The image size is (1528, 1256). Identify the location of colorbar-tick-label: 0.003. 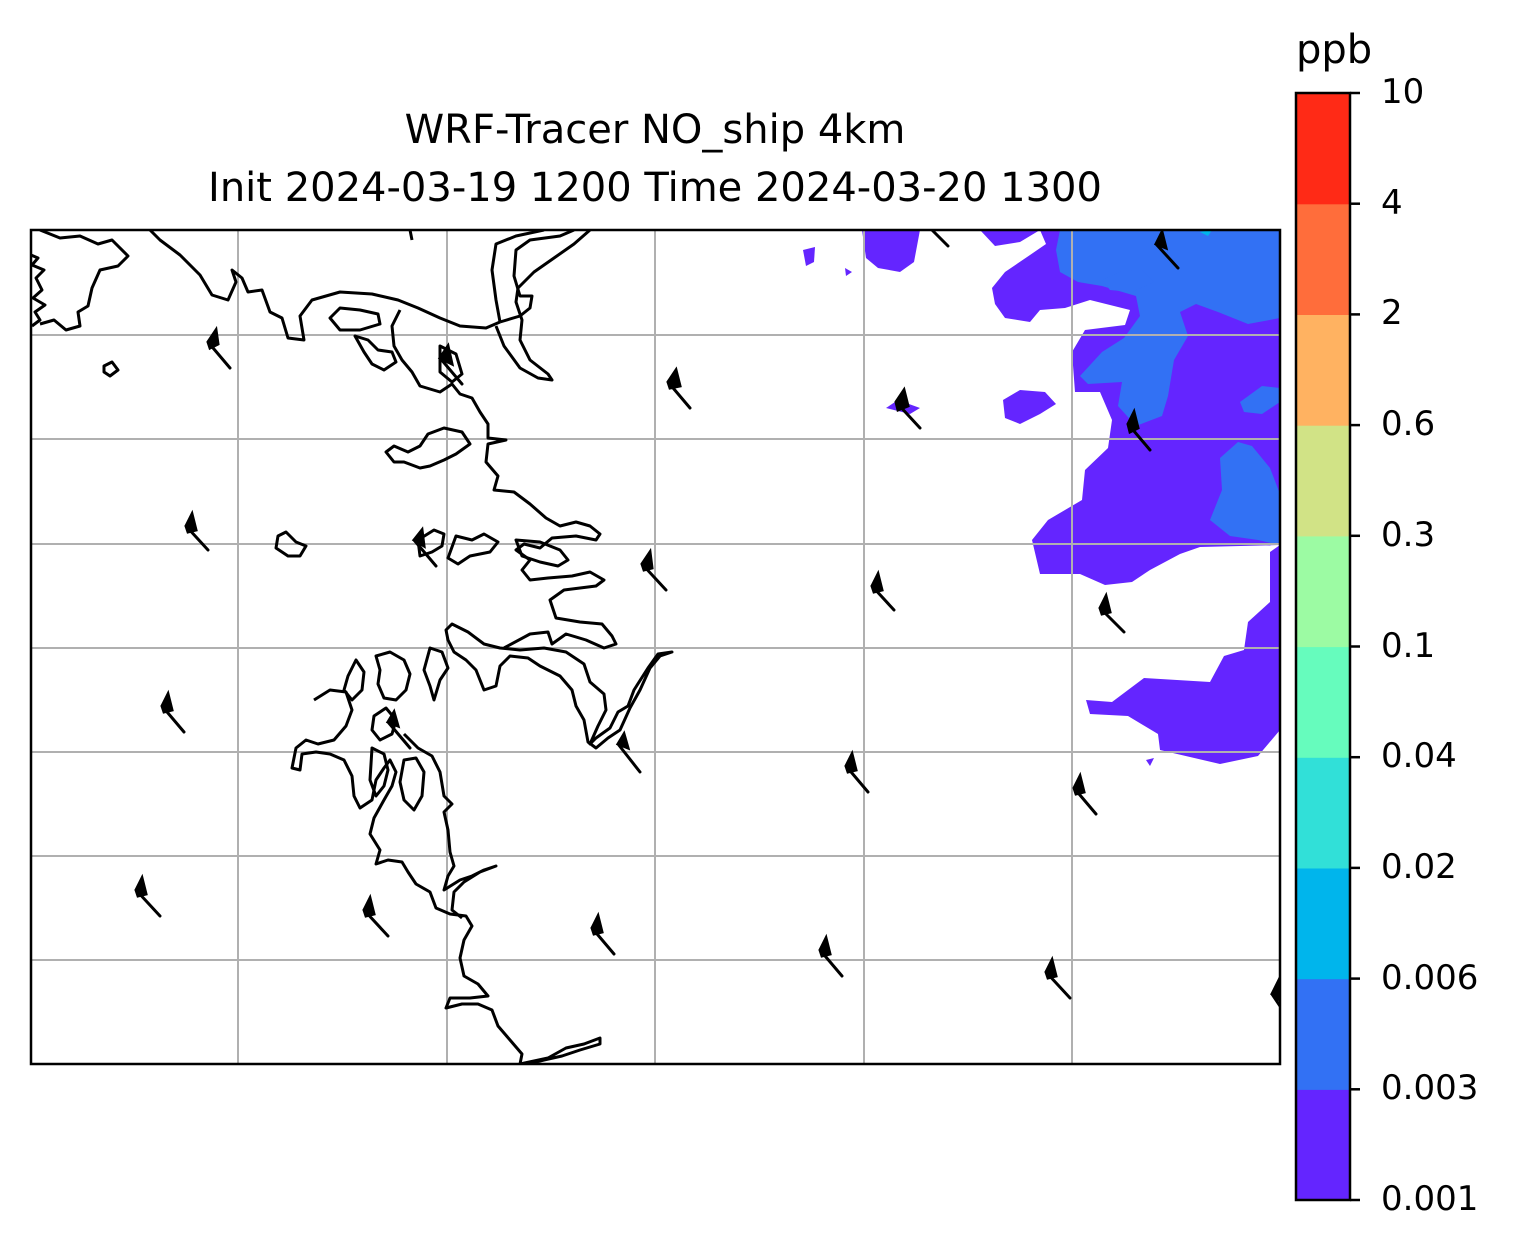
(1430, 1088).